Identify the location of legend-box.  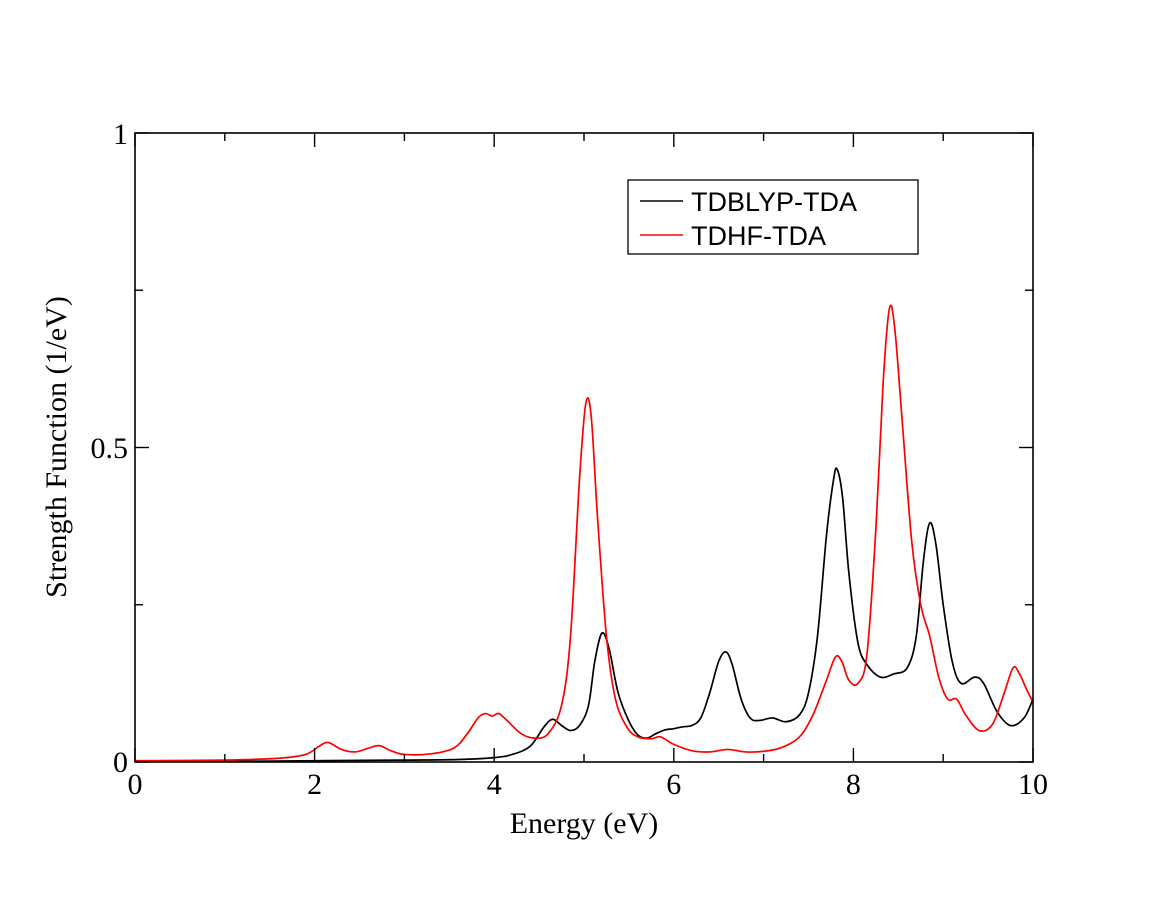
(773, 217).